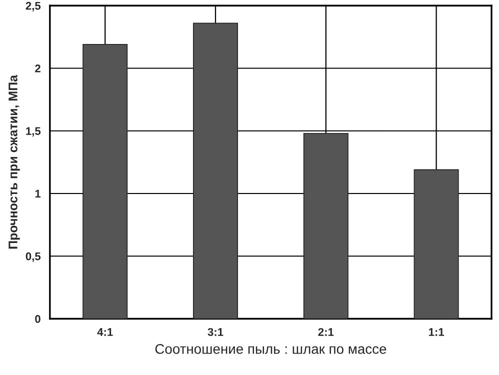 The image size is (499, 375). Describe the element at coordinates (33, 132) in the screenshot. I see `y-tick-label: 1,5` at that location.